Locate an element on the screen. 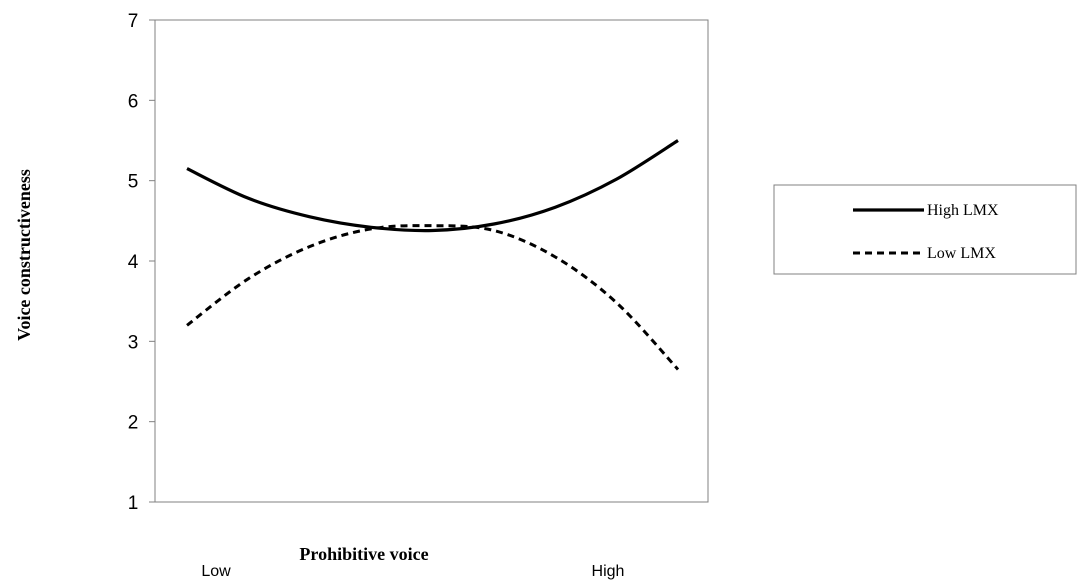  series-line-low-lmx is located at coordinates (433, 297).